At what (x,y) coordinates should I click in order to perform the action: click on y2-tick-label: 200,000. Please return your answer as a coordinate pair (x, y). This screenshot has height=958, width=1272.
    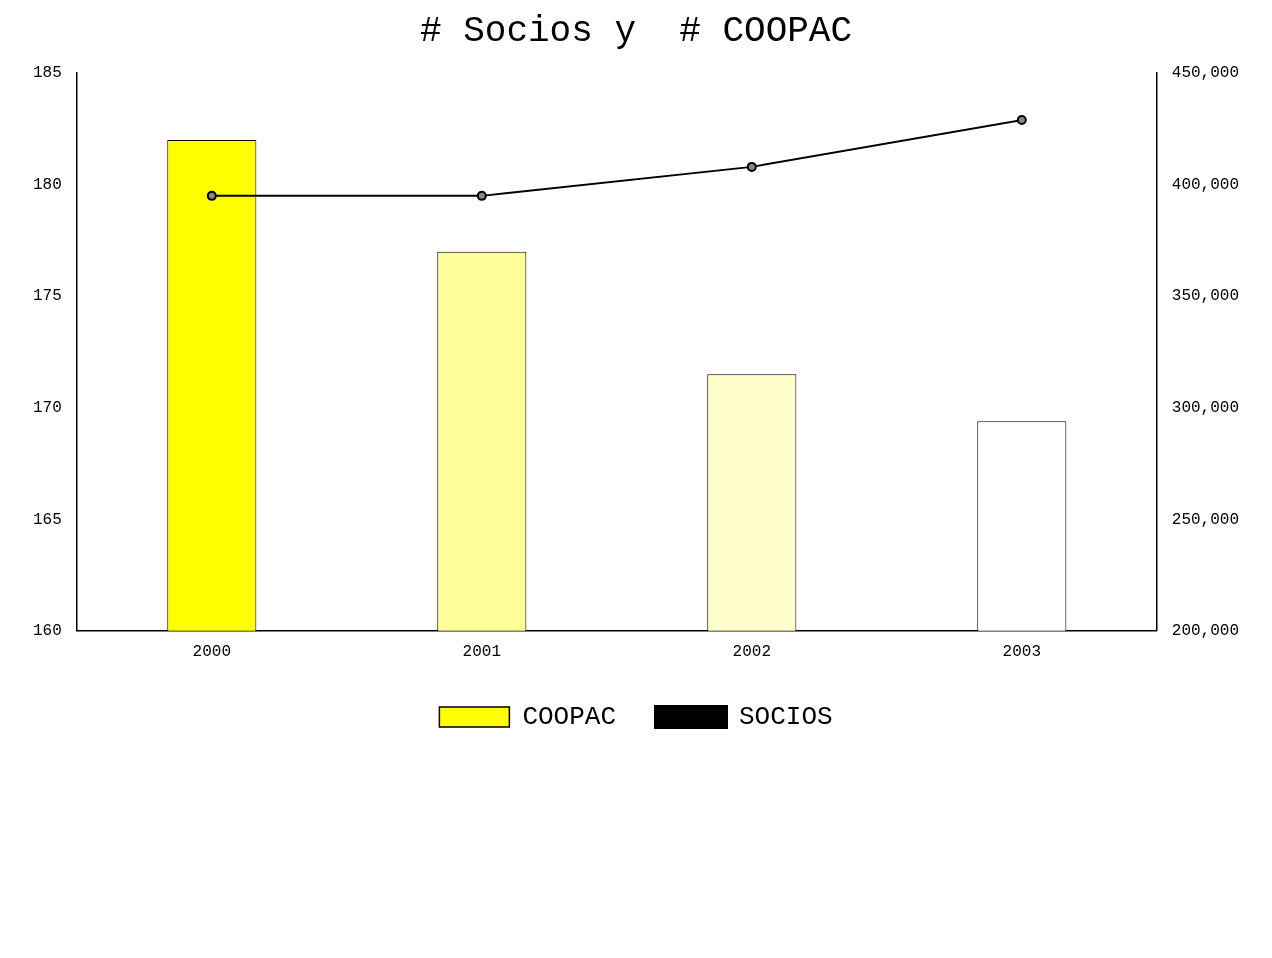
    Looking at the image, I should click on (1205, 631).